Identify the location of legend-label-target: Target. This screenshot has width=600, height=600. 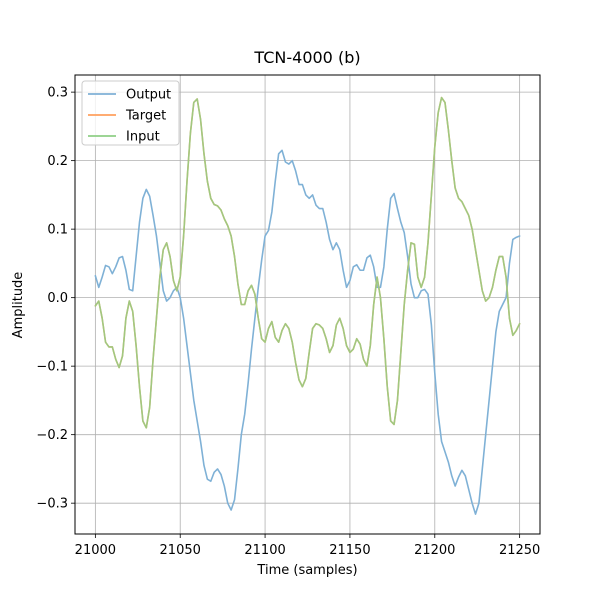
(145, 116).